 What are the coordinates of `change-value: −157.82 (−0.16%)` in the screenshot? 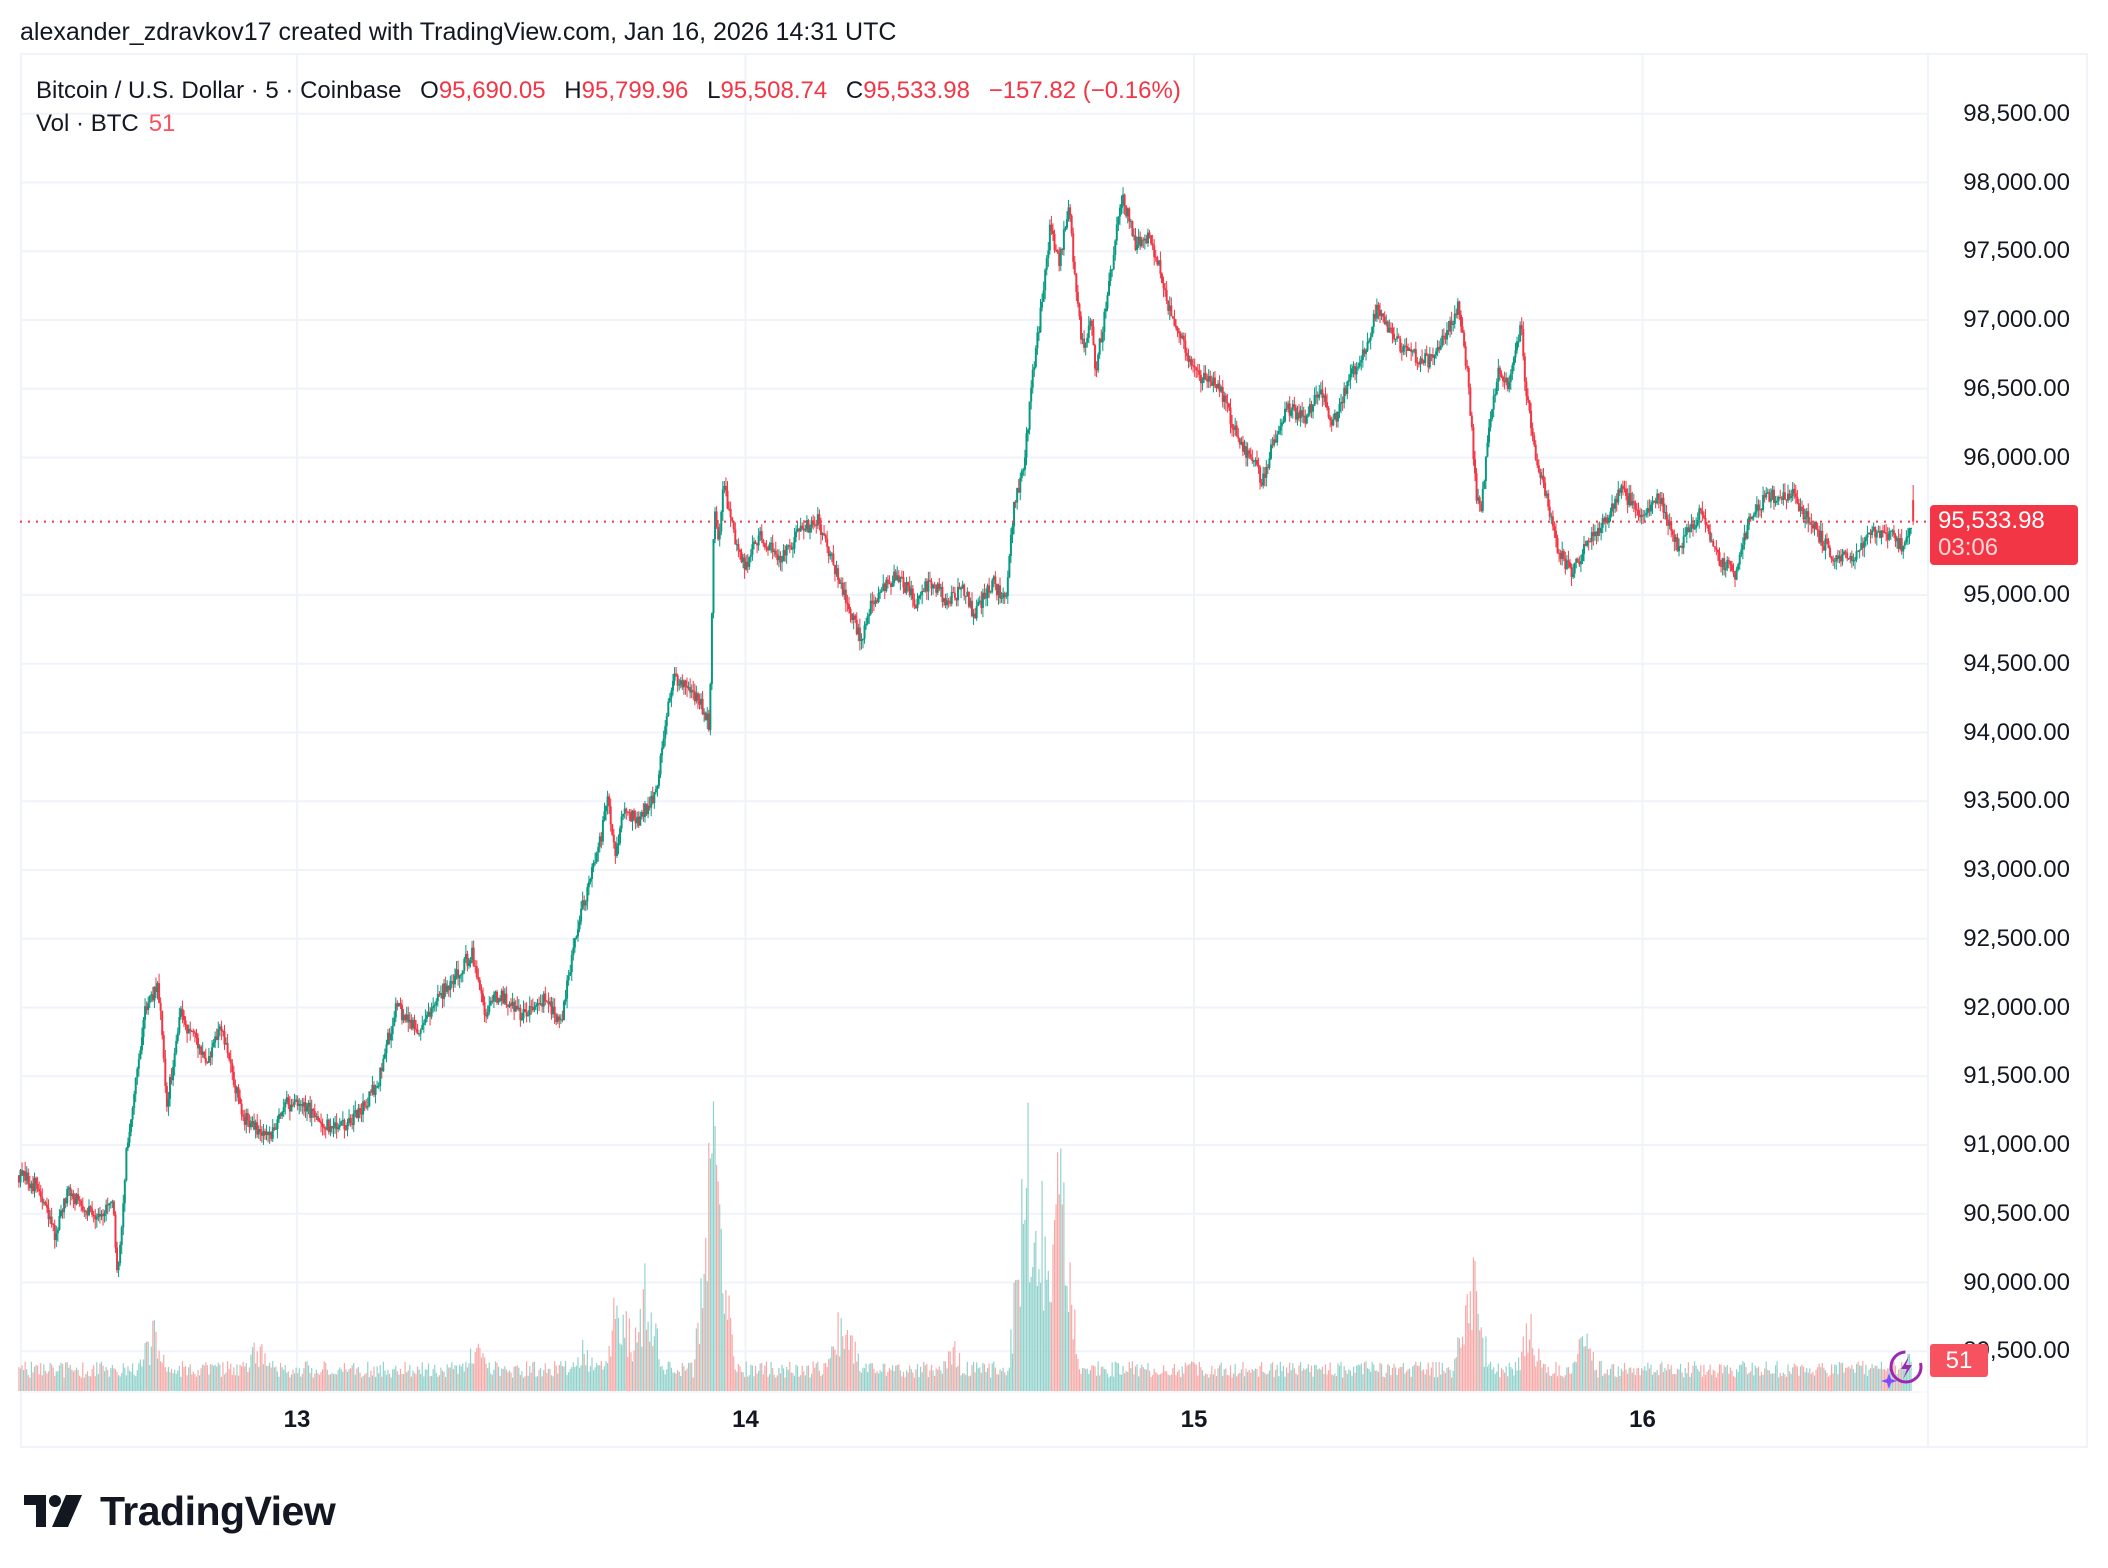 It's located at (1084, 90).